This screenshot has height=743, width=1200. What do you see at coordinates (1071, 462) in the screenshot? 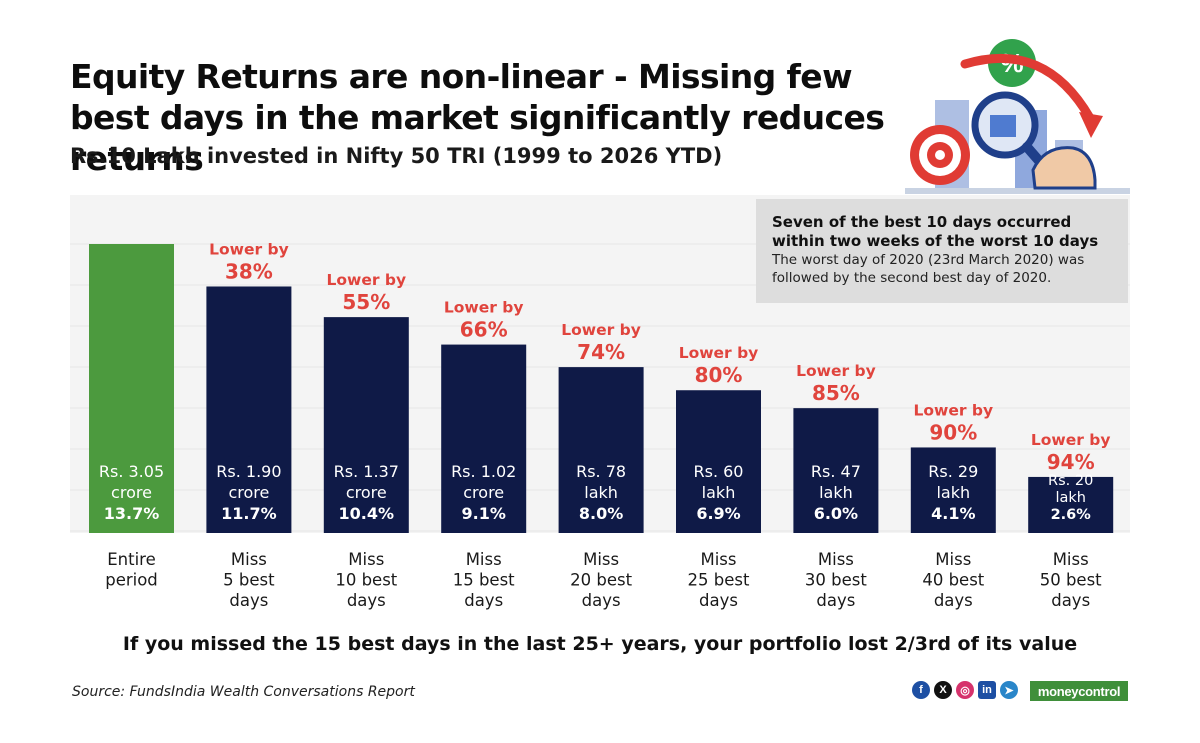
I see `reduction-percent: 94%` at bounding box center [1071, 462].